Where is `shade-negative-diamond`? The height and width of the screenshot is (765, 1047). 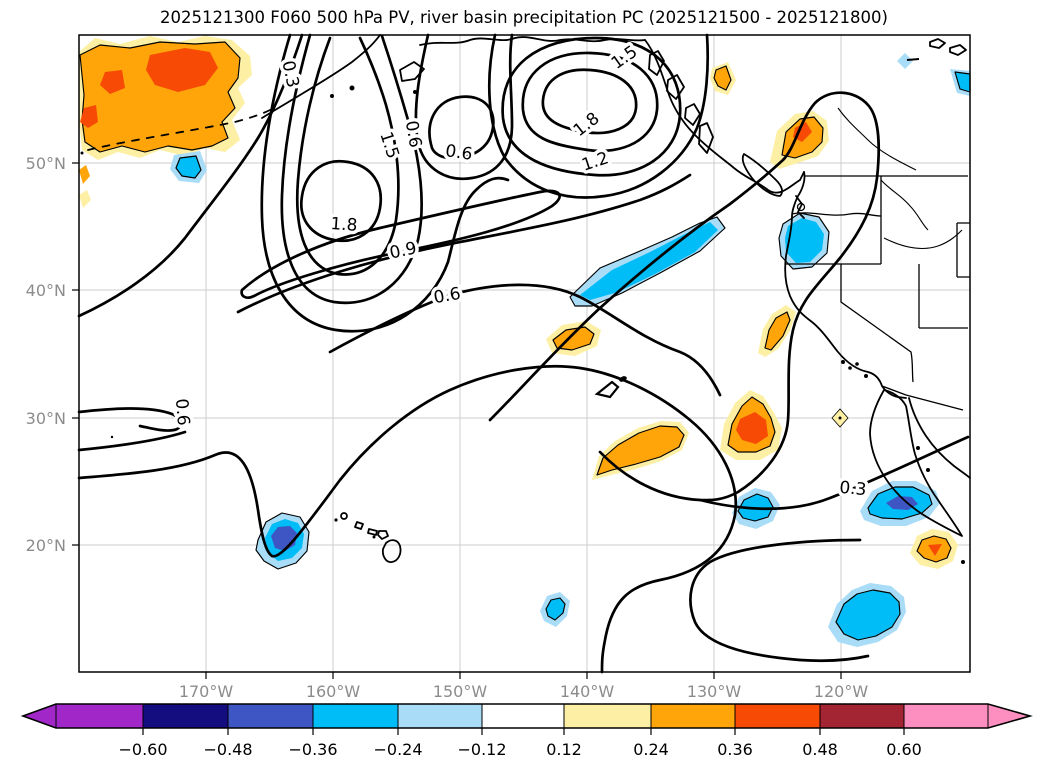 shade-negative-diamond is located at coordinates (905, 61).